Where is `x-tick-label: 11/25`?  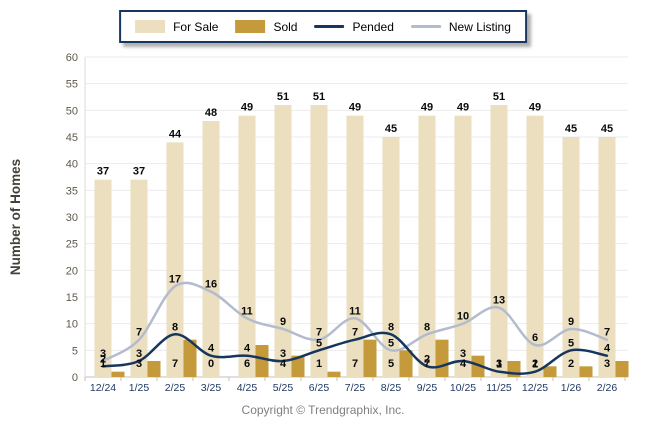 x-tick-label: 11/25 is located at coordinates (499, 388).